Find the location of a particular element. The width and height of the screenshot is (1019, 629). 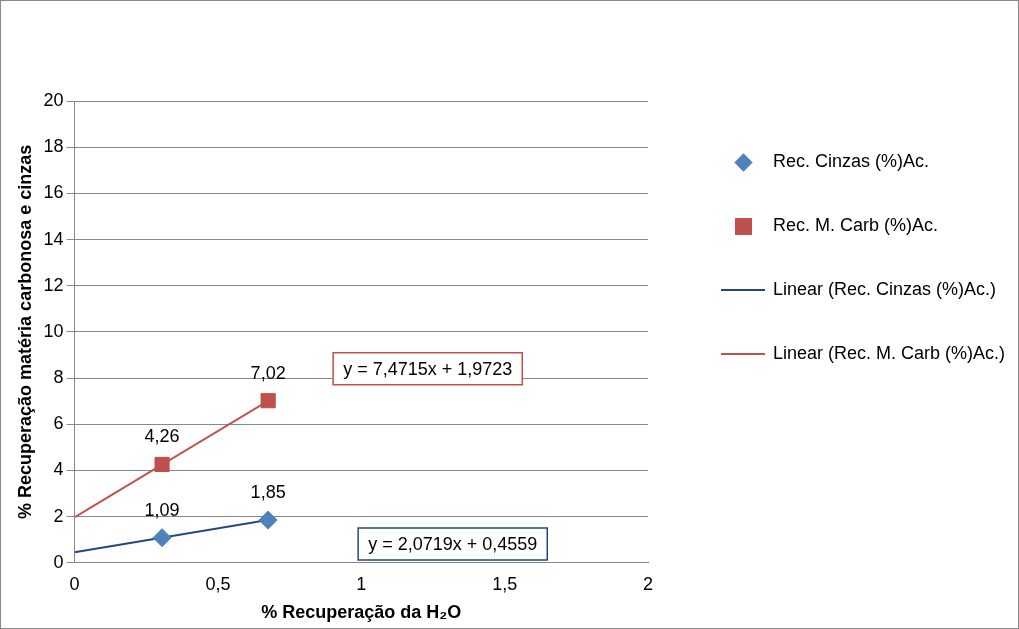

y-tick-label: 14 is located at coordinates (53, 238).